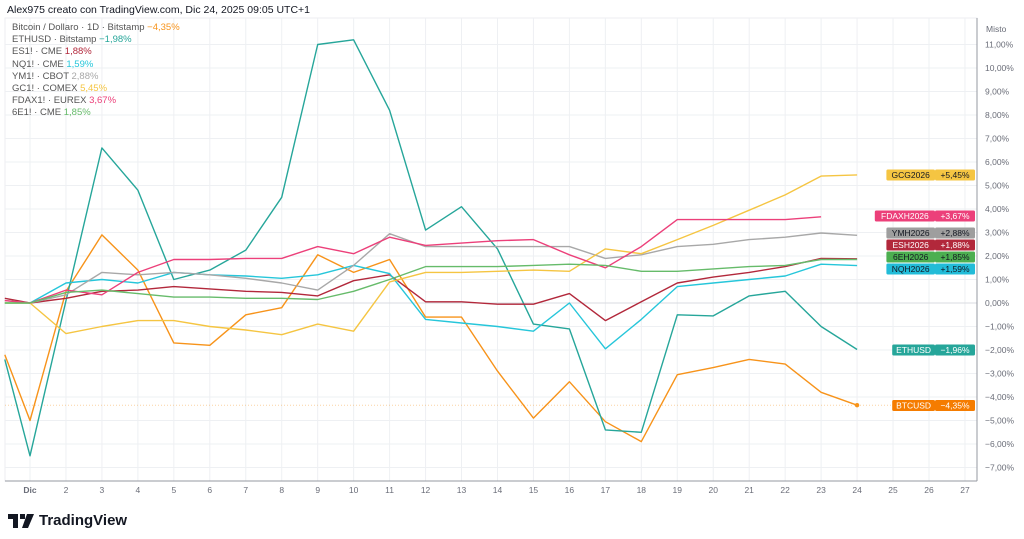 This screenshot has height=539, width=1024. What do you see at coordinates (38, 113) in the screenshot?
I see `legend-symbol: 6E1! · CME` at bounding box center [38, 113].